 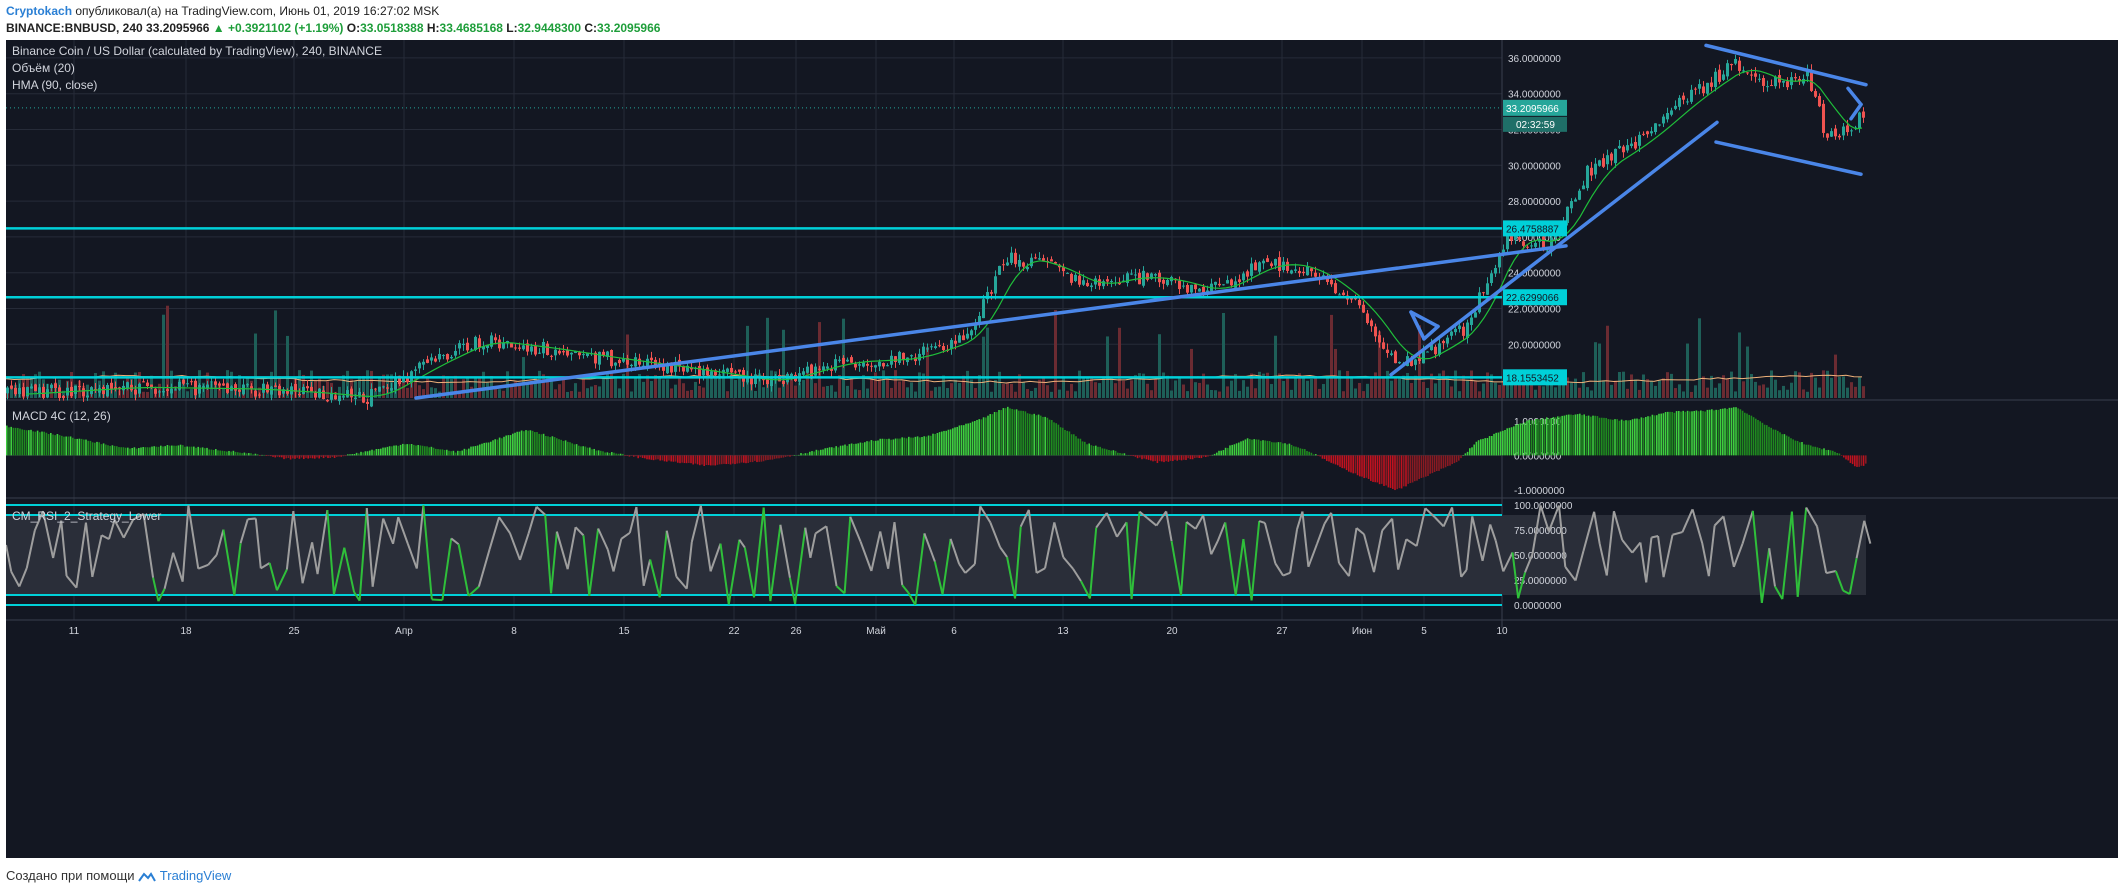 I want to click on tradingview-logo-icon: TradingView, so click(x=184, y=875).